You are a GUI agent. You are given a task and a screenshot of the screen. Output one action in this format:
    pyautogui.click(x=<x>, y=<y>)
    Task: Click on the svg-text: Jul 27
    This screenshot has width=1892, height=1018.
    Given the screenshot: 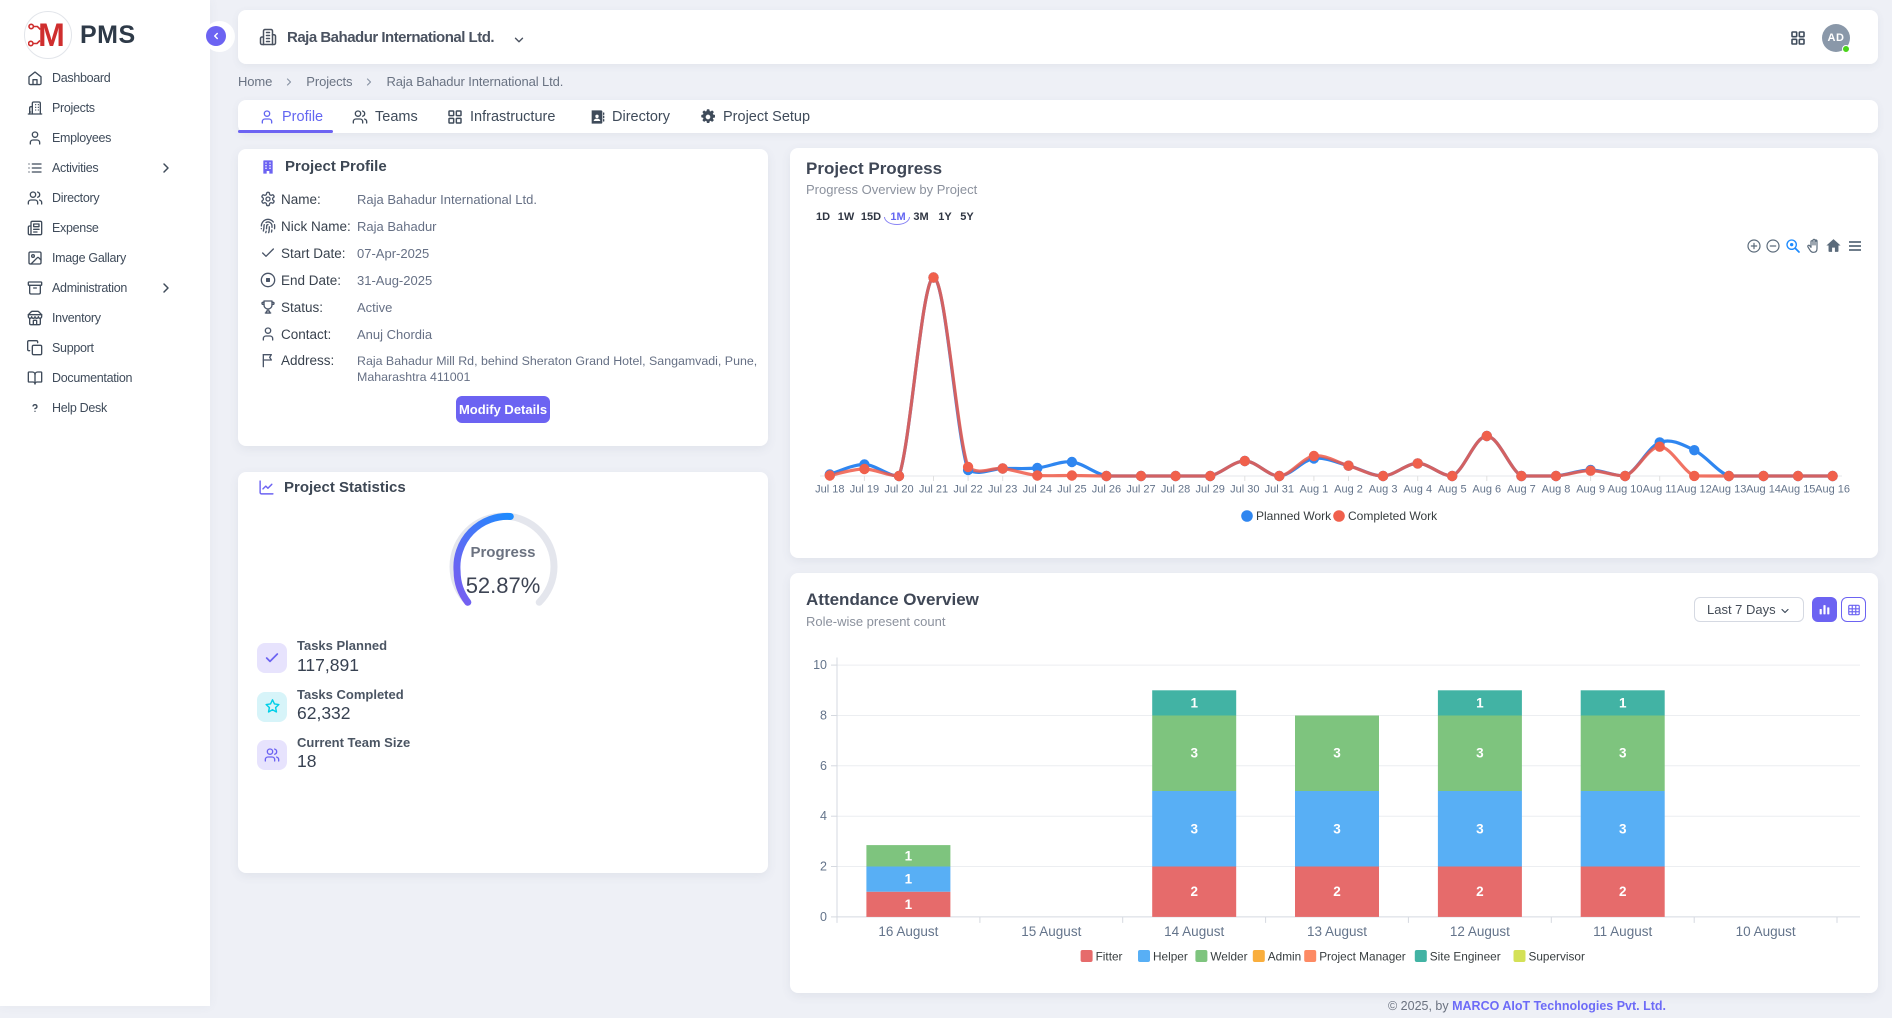 What is the action you would take?
    pyautogui.click(x=1140, y=490)
    